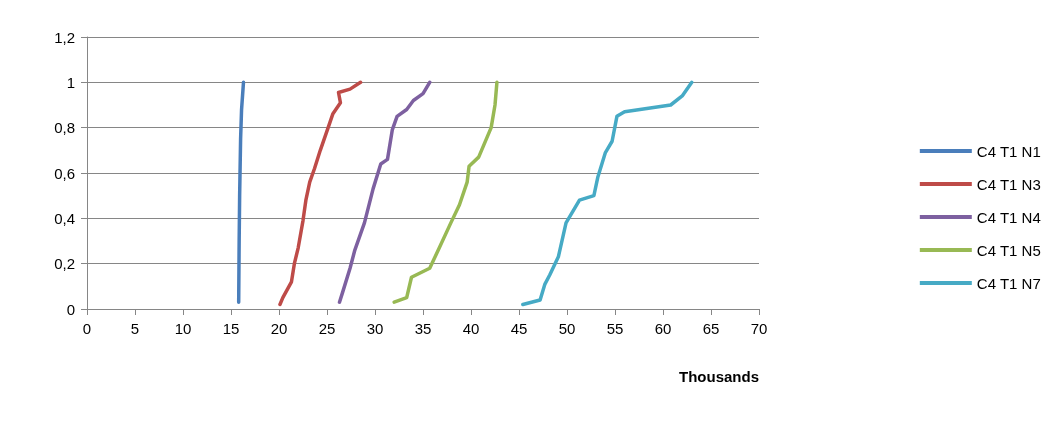  What do you see at coordinates (183, 328) in the screenshot?
I see `x-tick-label: 10` at bounding box center [183, 328].